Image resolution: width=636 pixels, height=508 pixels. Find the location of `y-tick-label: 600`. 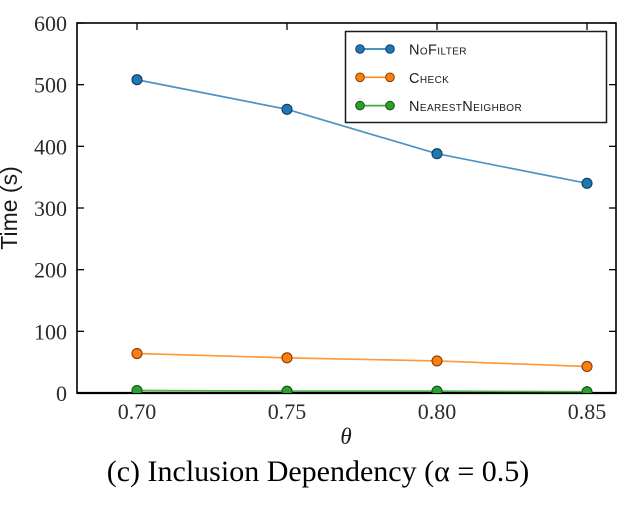

y-tick-label: 600 is located at coordinates (50, 23).